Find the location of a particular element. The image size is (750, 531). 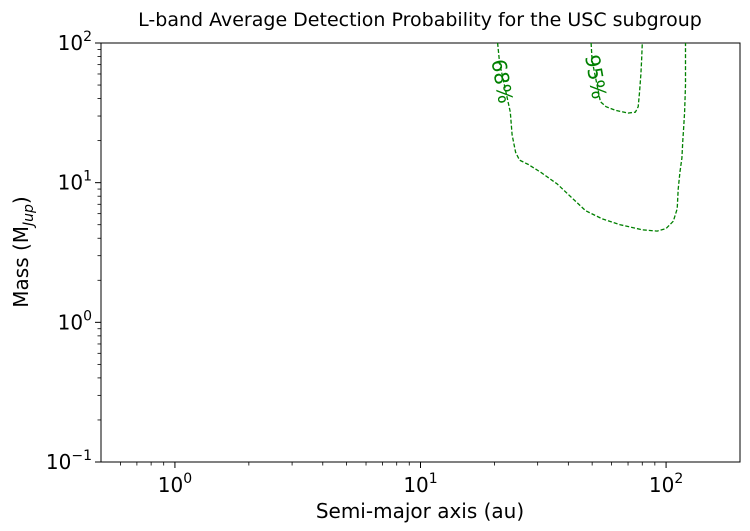

y-axis-label-main: Mass (M is located at coordinates (21, 267).